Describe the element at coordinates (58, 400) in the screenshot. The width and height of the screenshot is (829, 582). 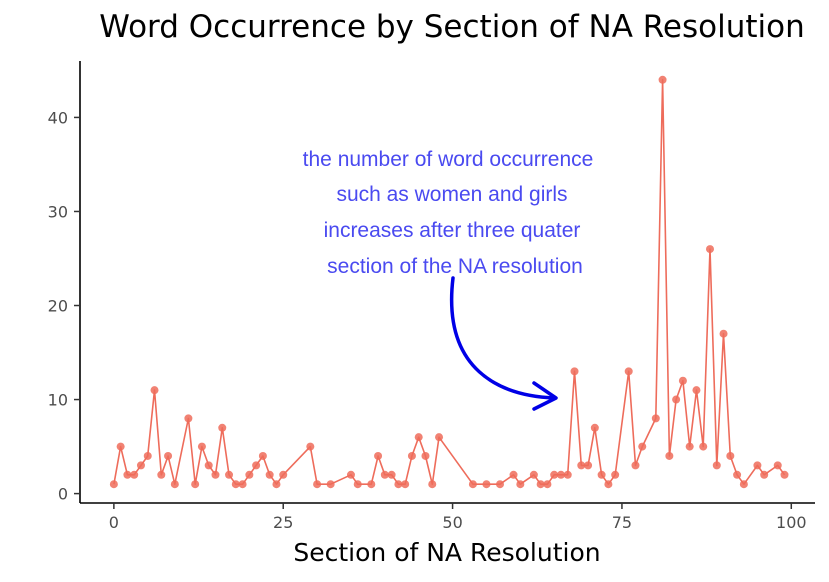
I see `y-tick-label: 10` at that location.